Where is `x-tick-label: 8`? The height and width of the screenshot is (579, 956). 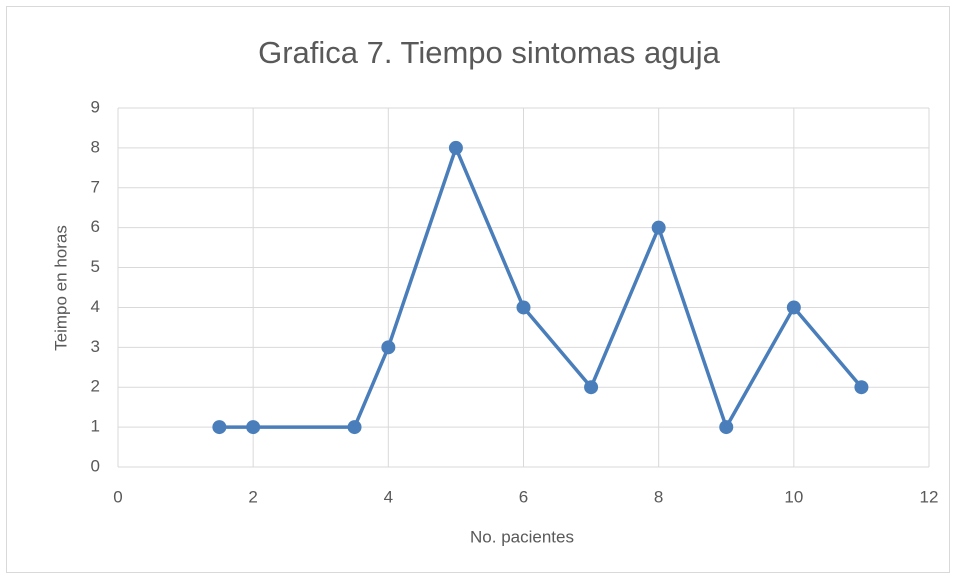 x-tick-label: 8 is located at coordinates (658, 496).